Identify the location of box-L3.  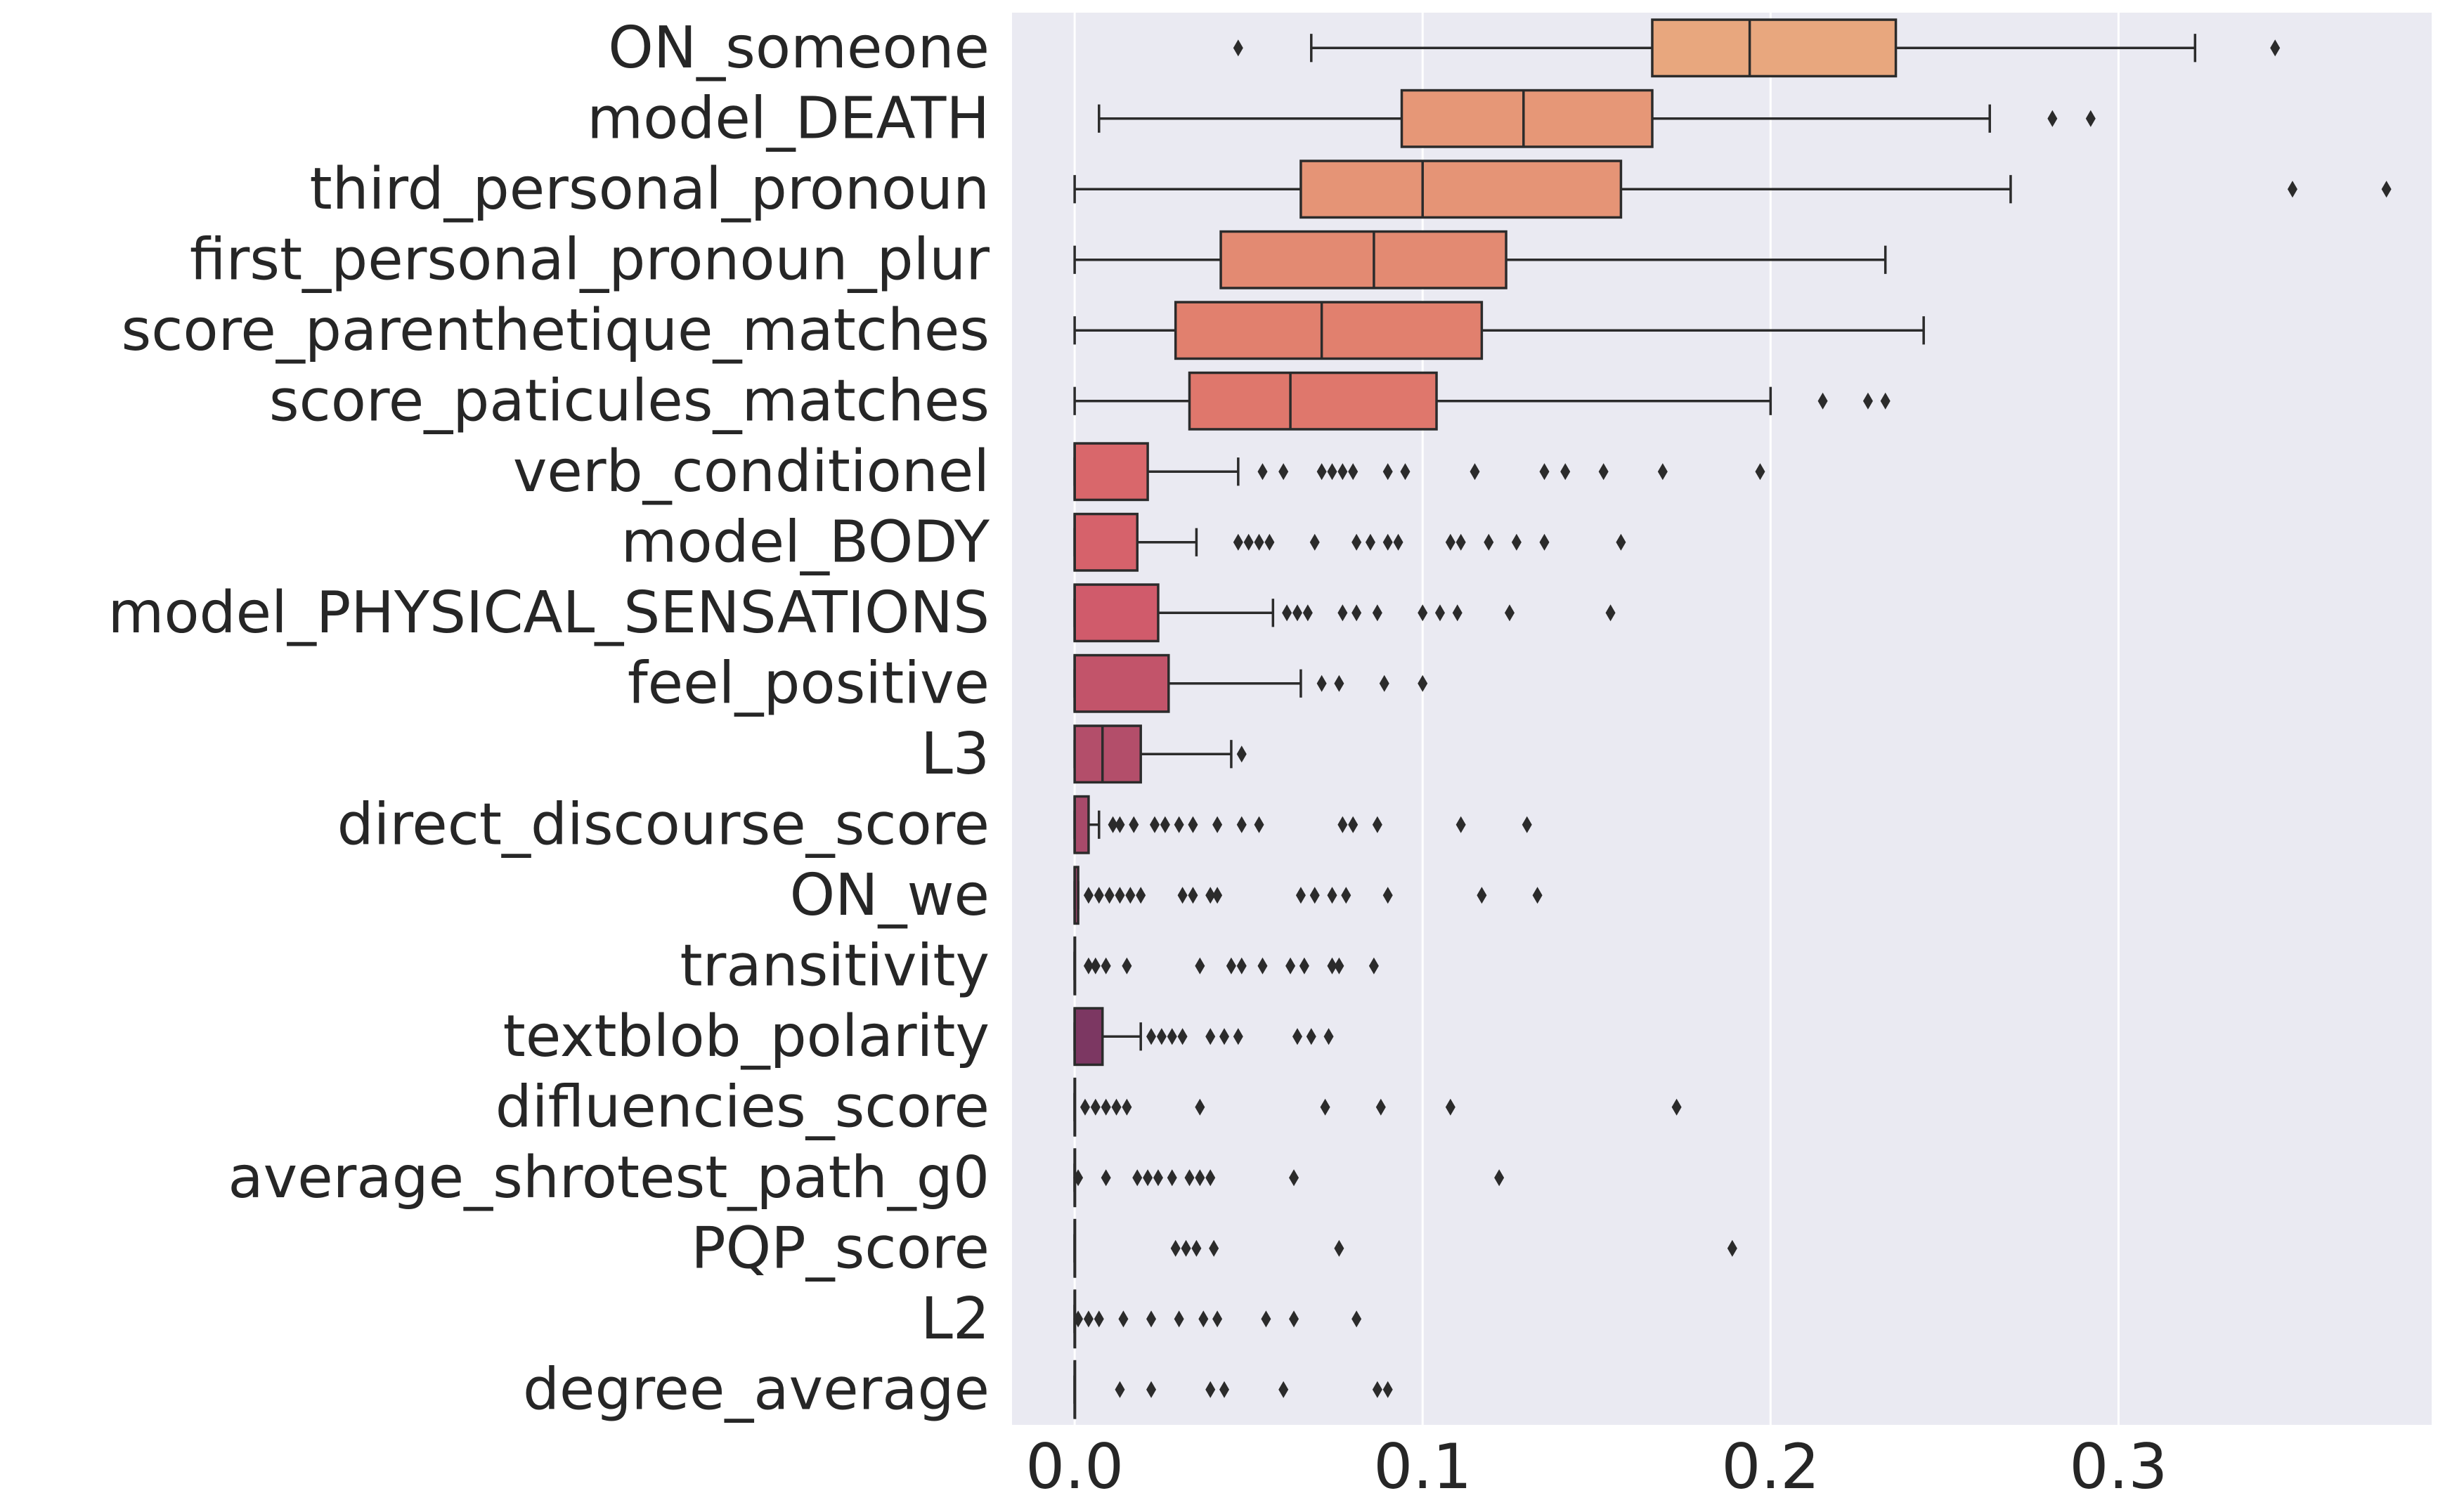
(1160, 754).